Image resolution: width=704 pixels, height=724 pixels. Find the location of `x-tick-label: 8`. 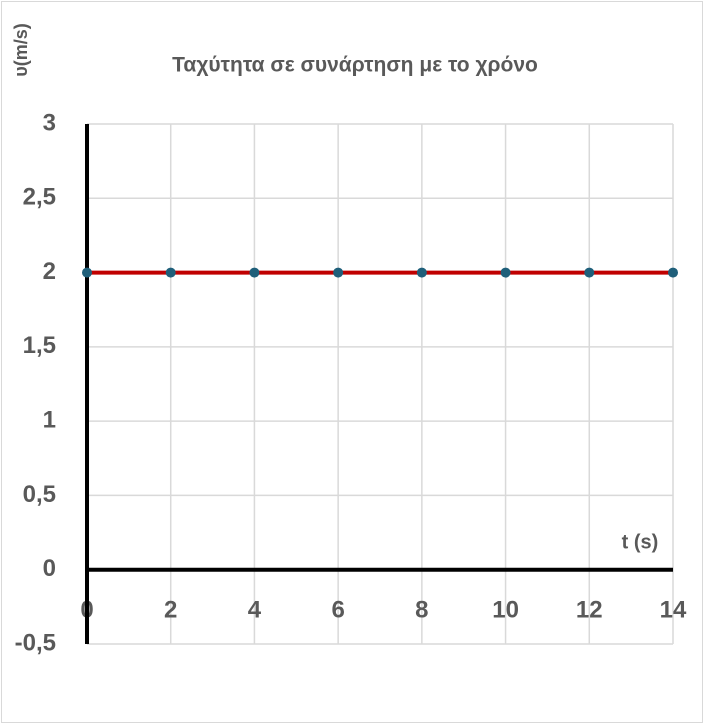

x-tick-label: 8 is located at coordinates (421, 609).